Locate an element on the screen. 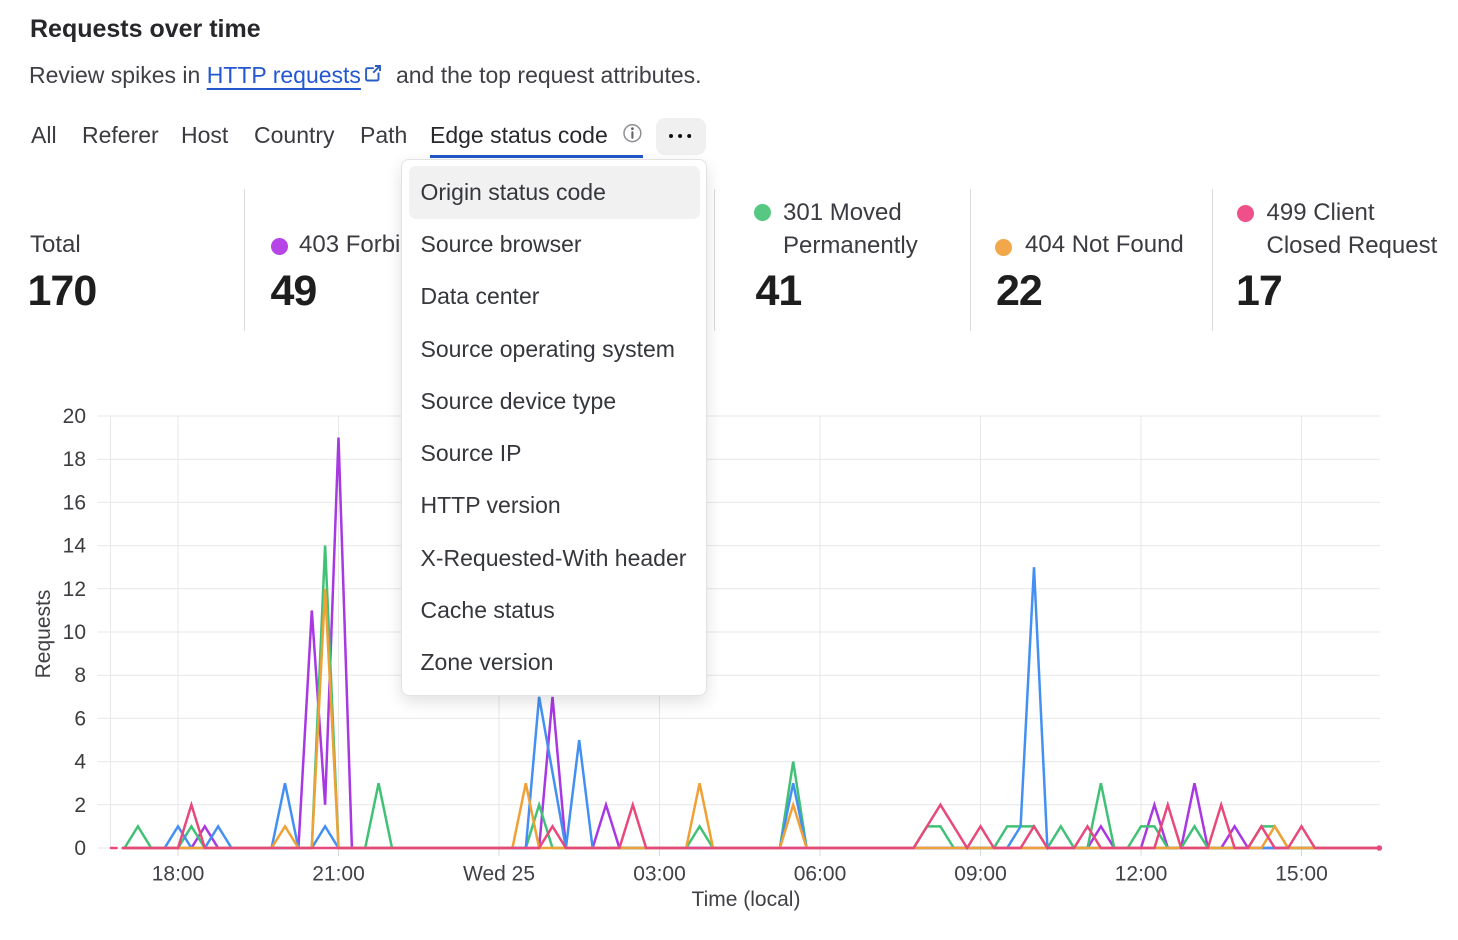 The height and width of the screenshot is (940, 1458). svg-text: 18 is located at coordinates (74, 459).